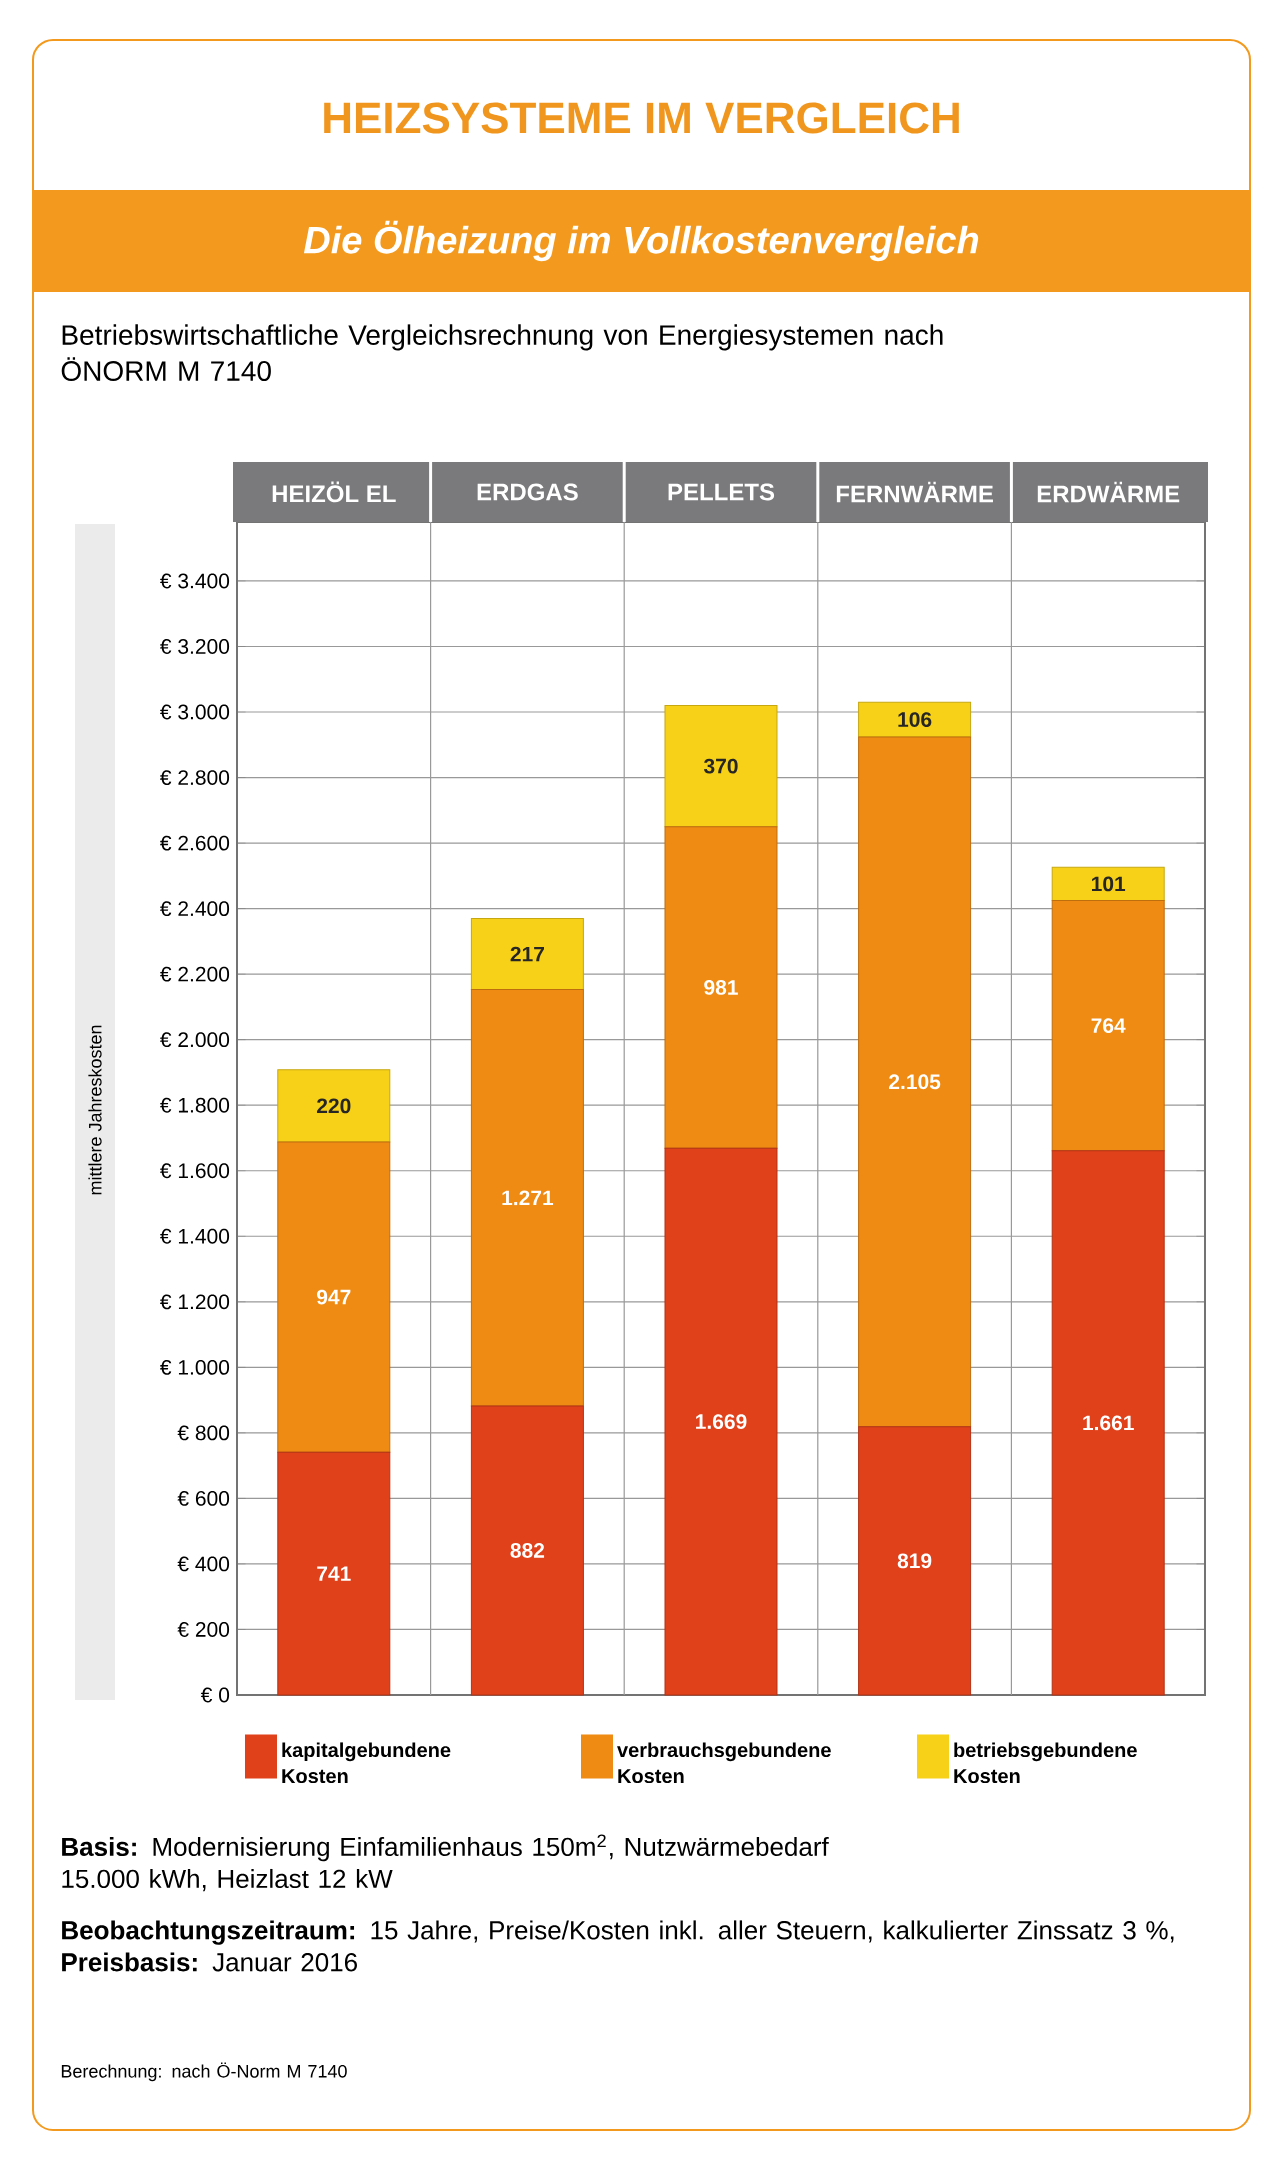  What do you see at coordinates (195, 974) in the screenshot?
I see `y-tick-label: € 2.200` at bounding box center [195, 974].